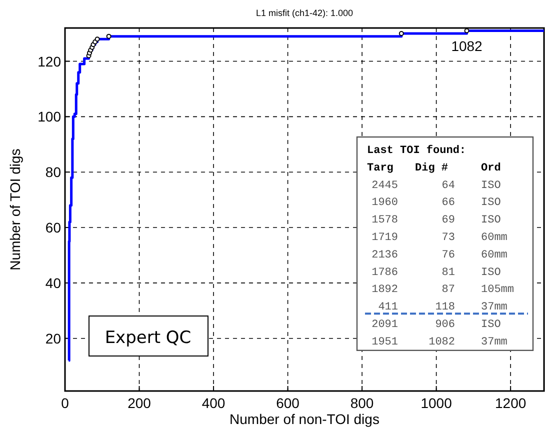 The height and width of the screenshot is (432, 545). I want to click on annotation: Expert QC, so click(148, 338).